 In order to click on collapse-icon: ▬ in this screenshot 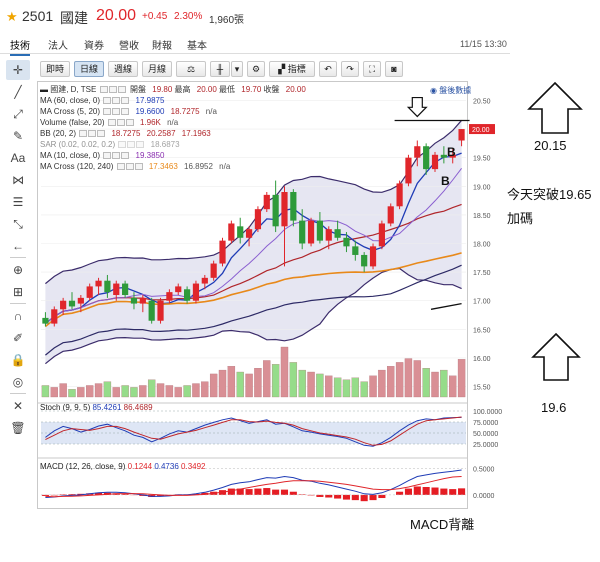, I will do `click(45, 89)`.